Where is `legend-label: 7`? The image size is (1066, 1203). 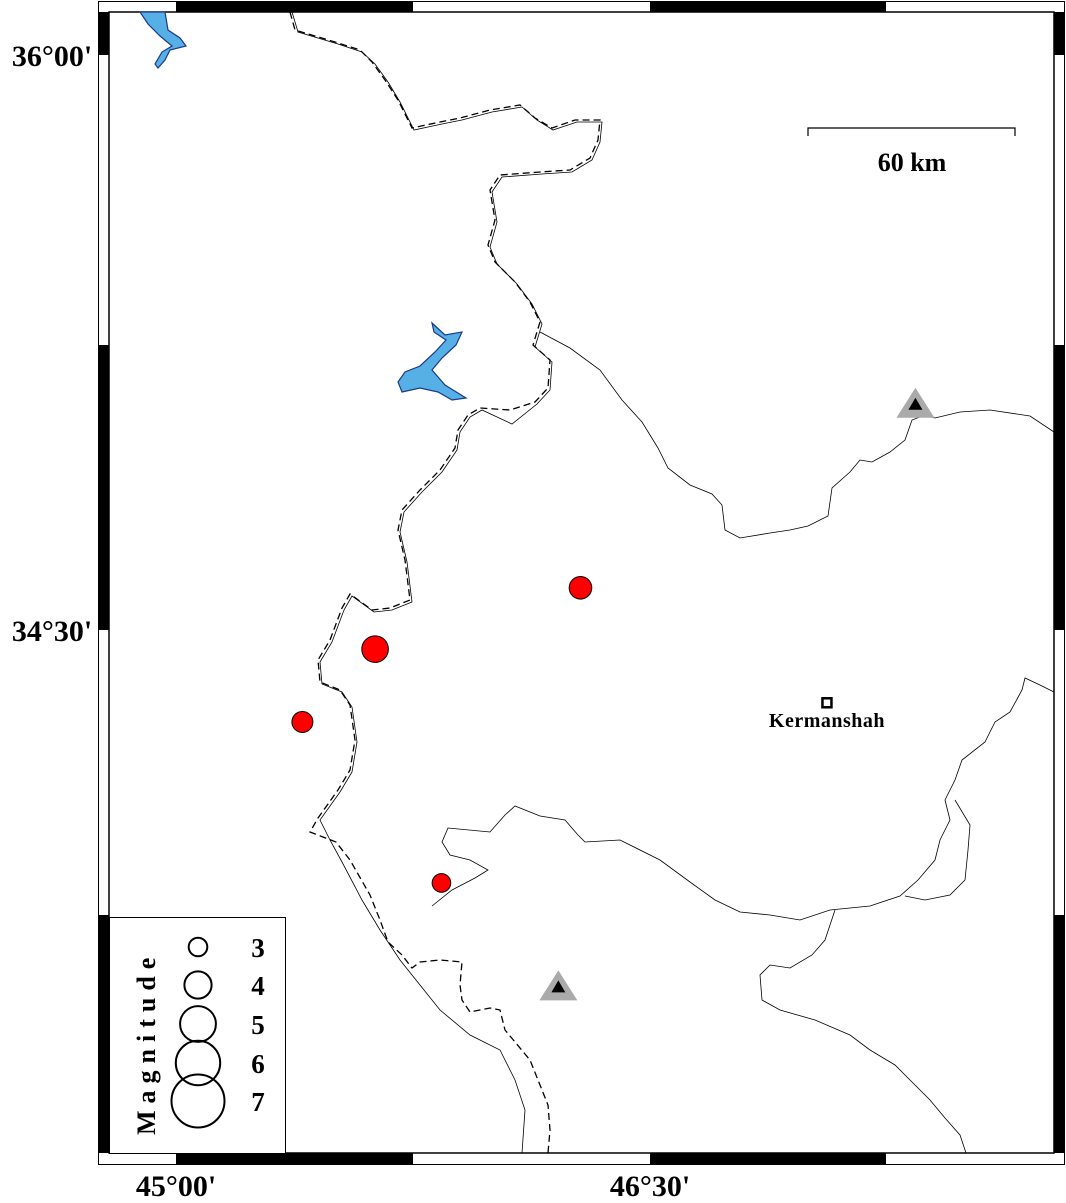
legend-label: 7 is located at coordinates (258, 1102).